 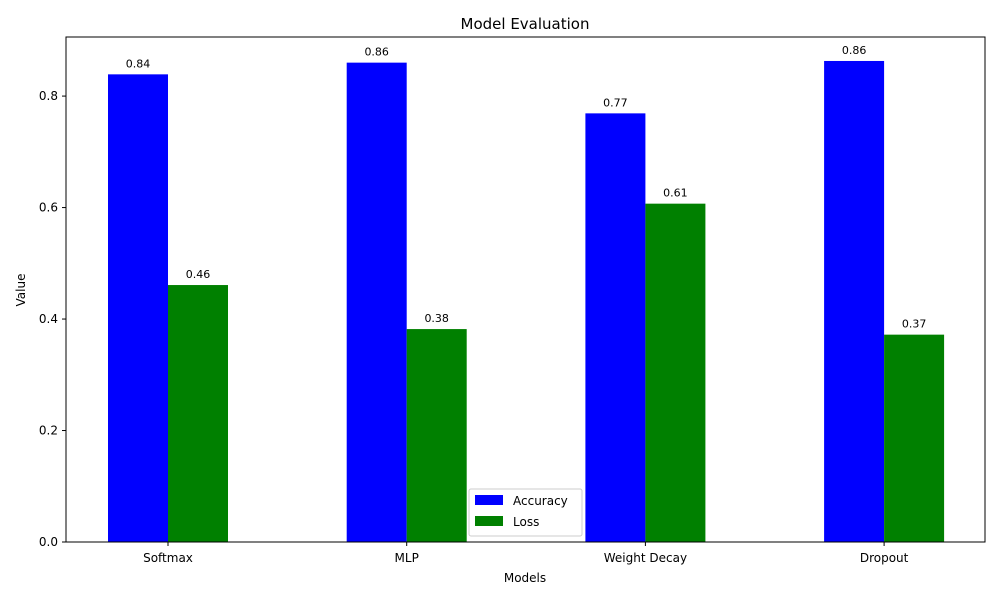 I want to click on x-tick-label: MLP, so click(x=407, y=558).